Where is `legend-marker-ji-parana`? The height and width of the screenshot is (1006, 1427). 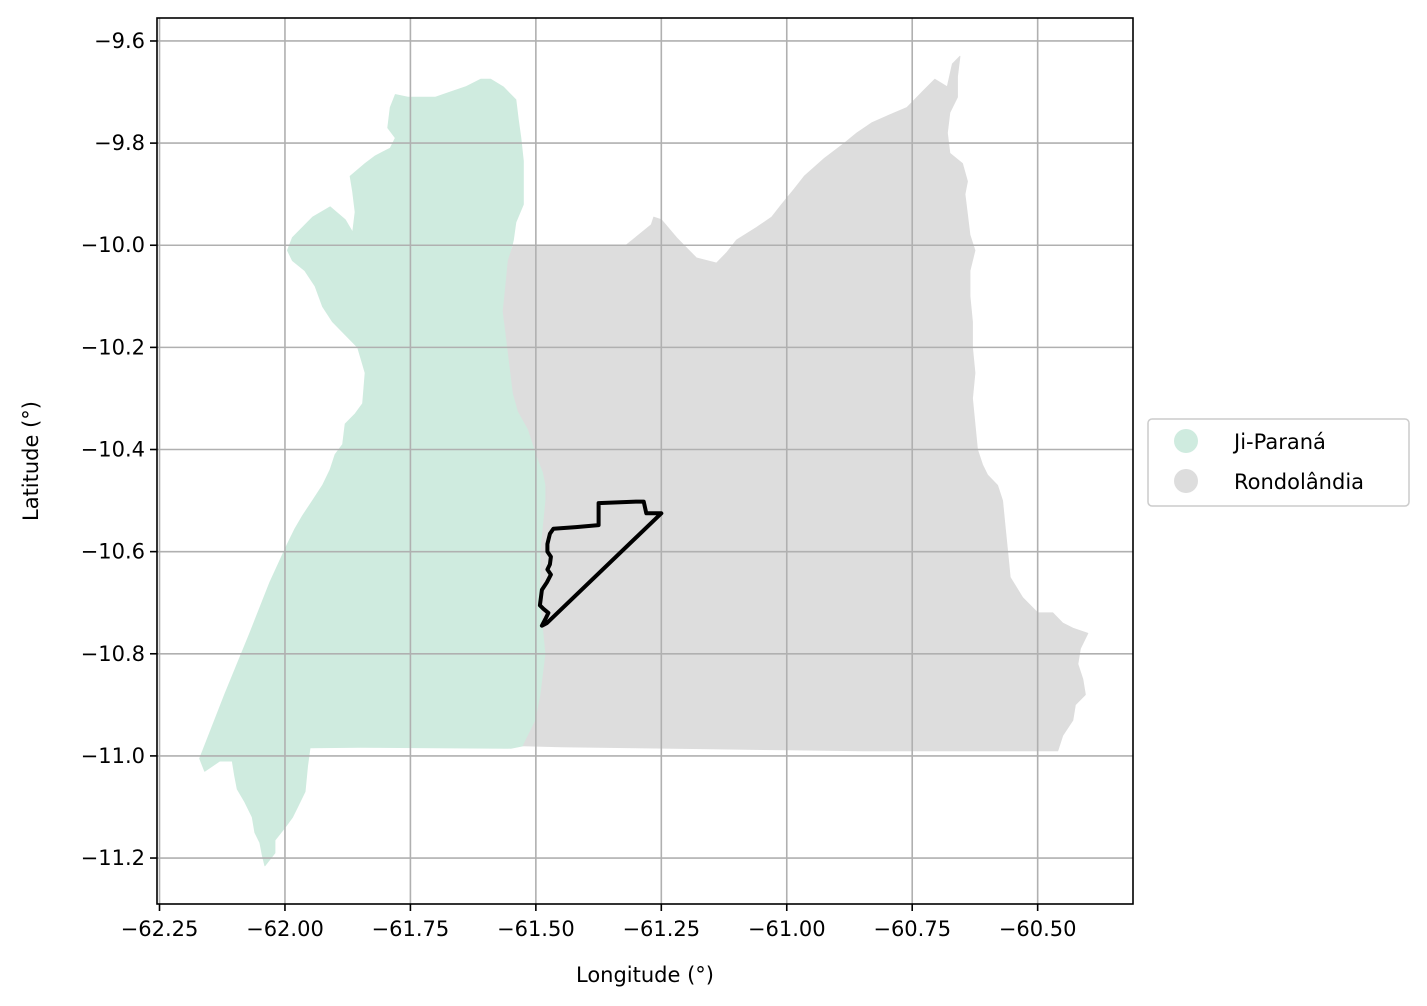 legend-marker-ji-parana is located at coordinates (1186, 441).